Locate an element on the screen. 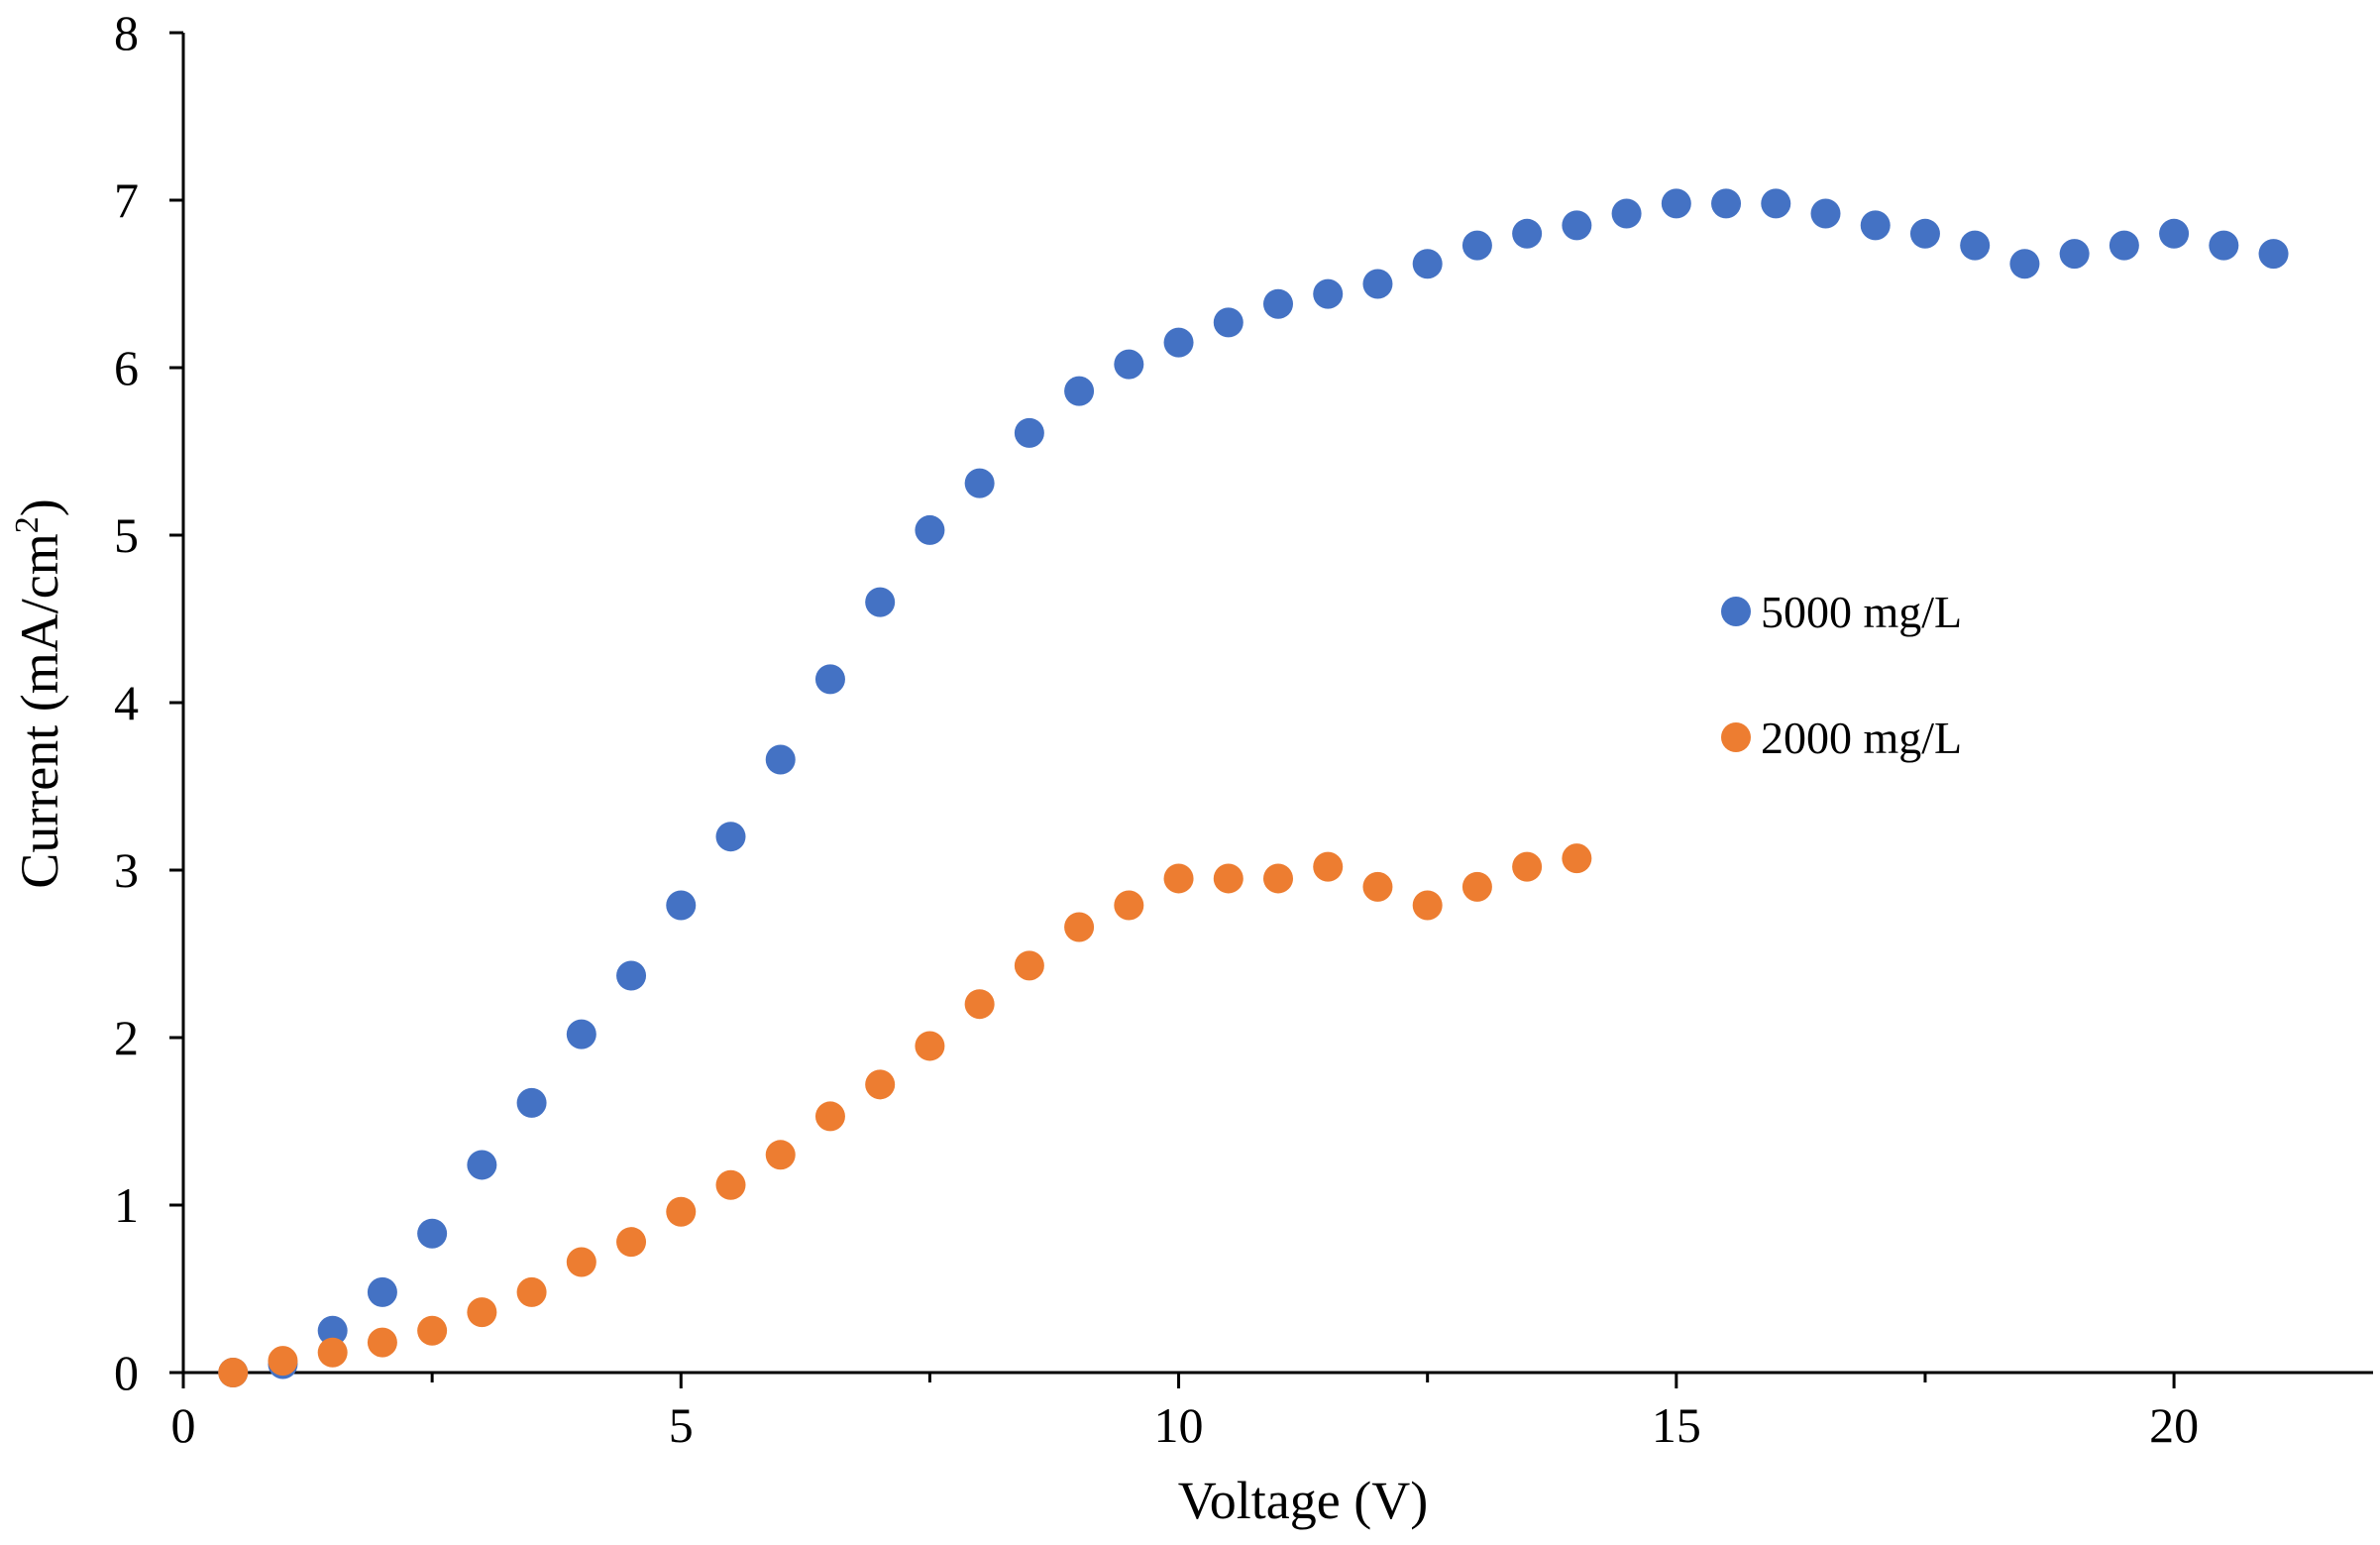 Image resolution: width=2380 pixels, height=1545 pixels. x-tick-label: 5 is located at coordinates (681, 1425).